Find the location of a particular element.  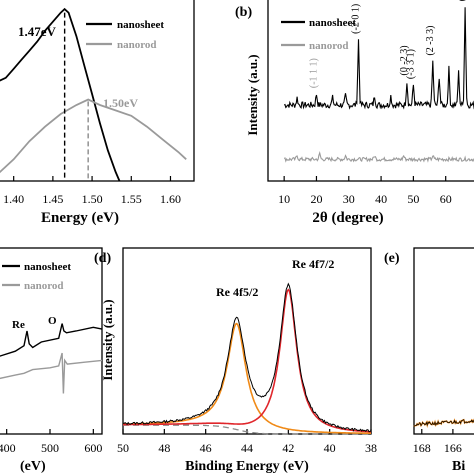

panel-d-annotation-re4f72-text: Re 4f7/2 is located at coordinates (313, 264).